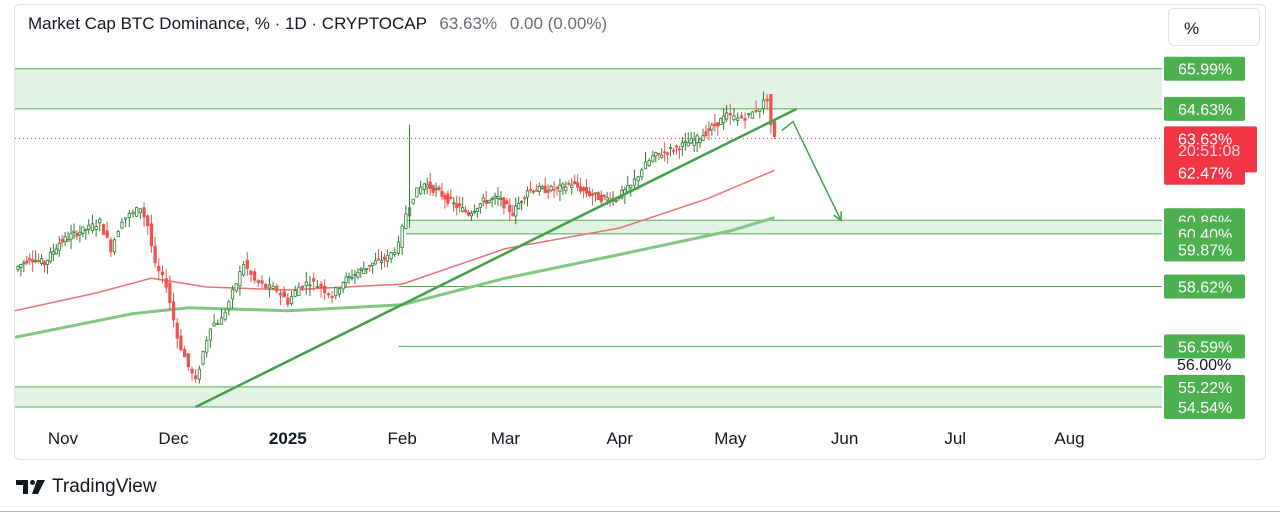 The height and width of the screenshot is (514, 1280). What do you see at coordinates (811, 170) in the screenshot?
I see `projection-arrow` at bounding box center [811, 170].